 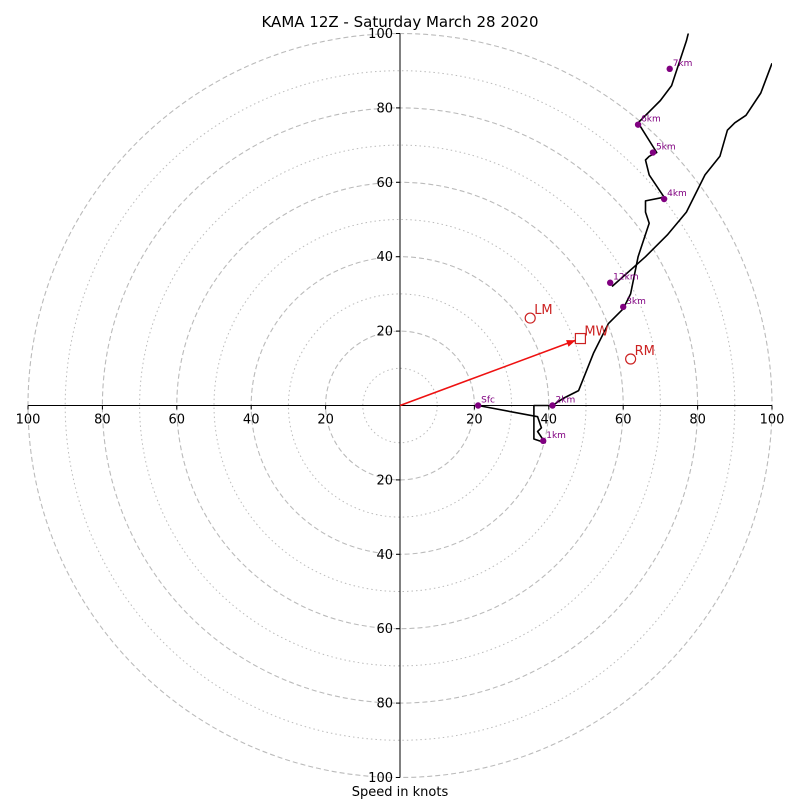 What do you see at coordinates (625, 278) in the screenshot?
I see `height-label-12km: 12km` at bounding box center [625, 278].